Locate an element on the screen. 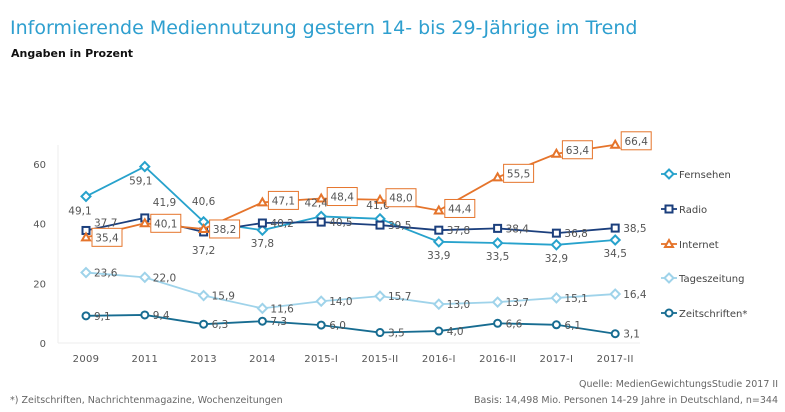 The height and width of the screenshot is (412, 785). x-tick-label: 2013 is located at coordinates (203, 359).